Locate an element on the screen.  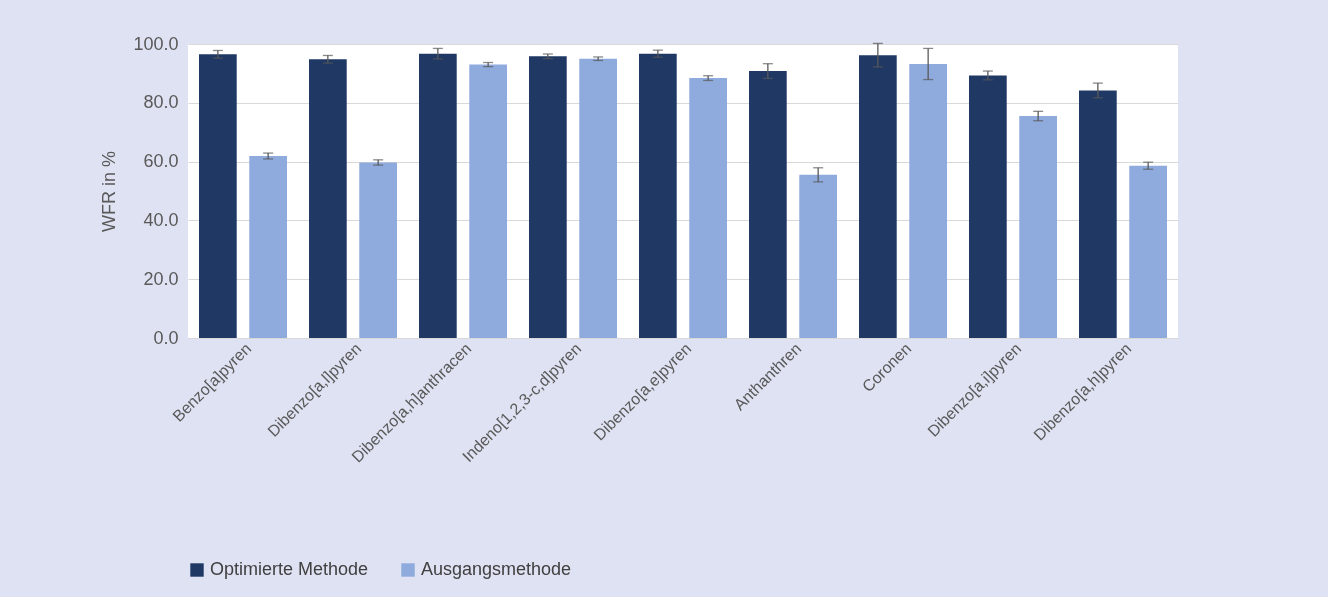
y-tick-label: 100.0 is located at coordinates (156, 43).